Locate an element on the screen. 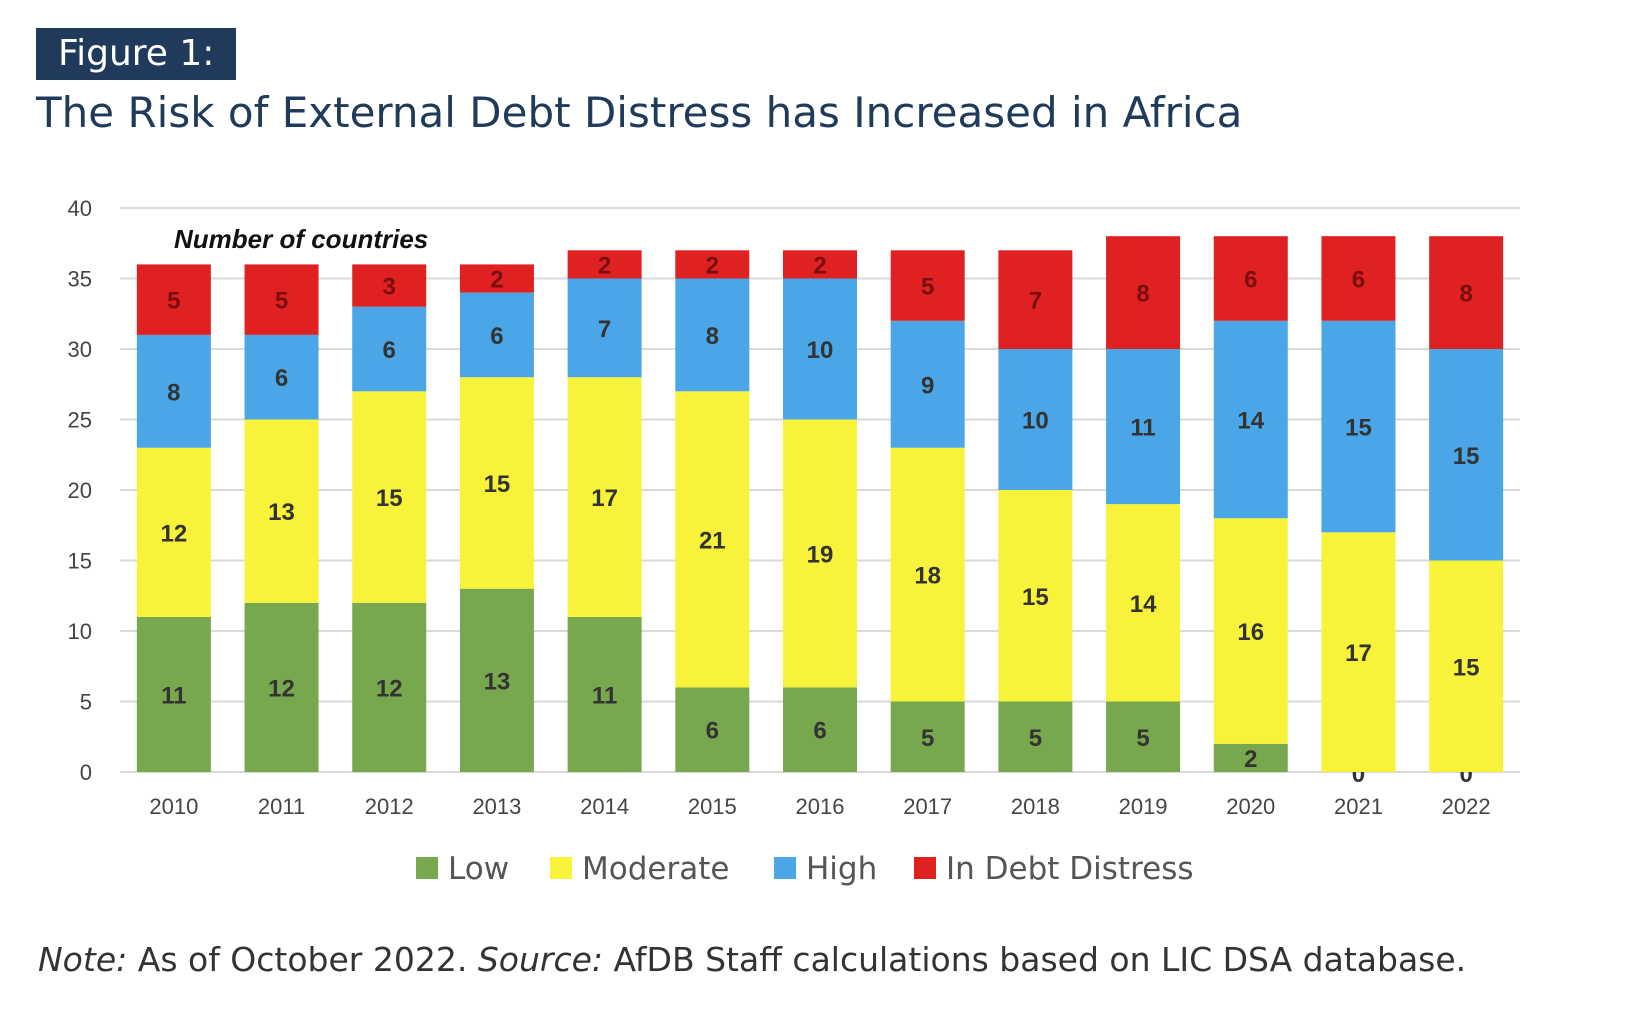 The height and width of the screenshot is (1022, 1626). bar-low-2013 is located at coordinates (496, 680).